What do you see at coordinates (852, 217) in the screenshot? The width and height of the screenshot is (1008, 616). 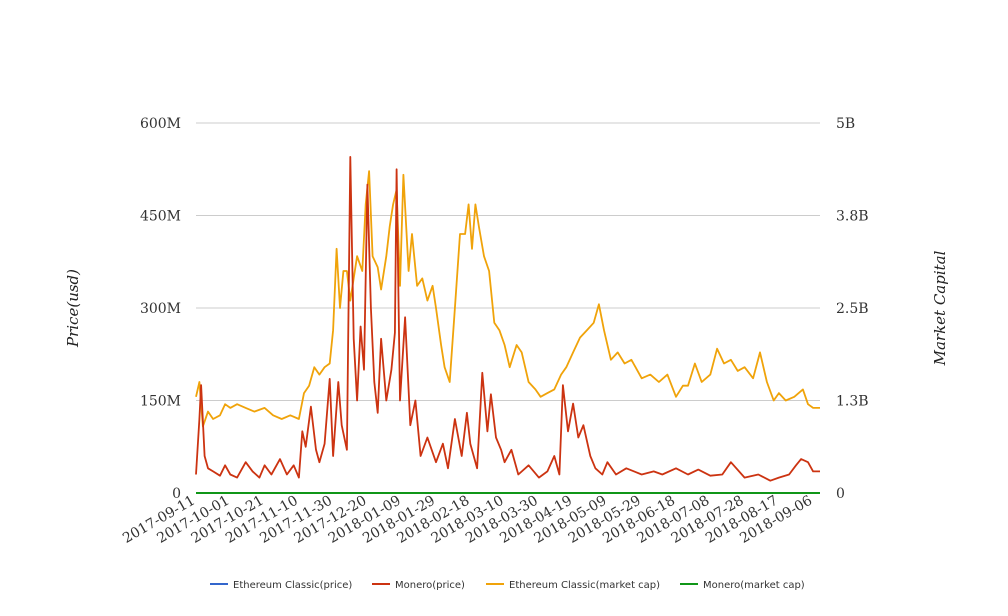 I see `right-tick-label: 3.8B` at bounding box center [852, 217].